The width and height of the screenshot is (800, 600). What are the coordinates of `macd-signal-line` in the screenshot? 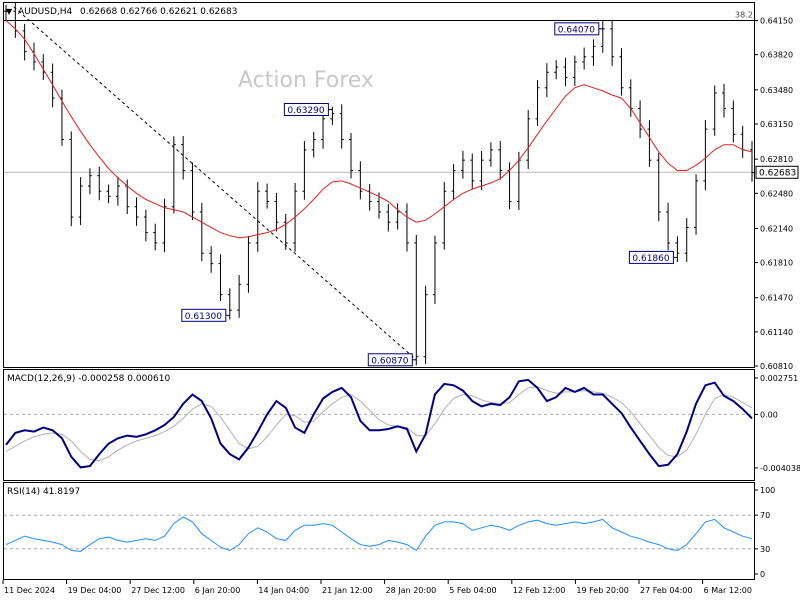 It's located at (379, 424).